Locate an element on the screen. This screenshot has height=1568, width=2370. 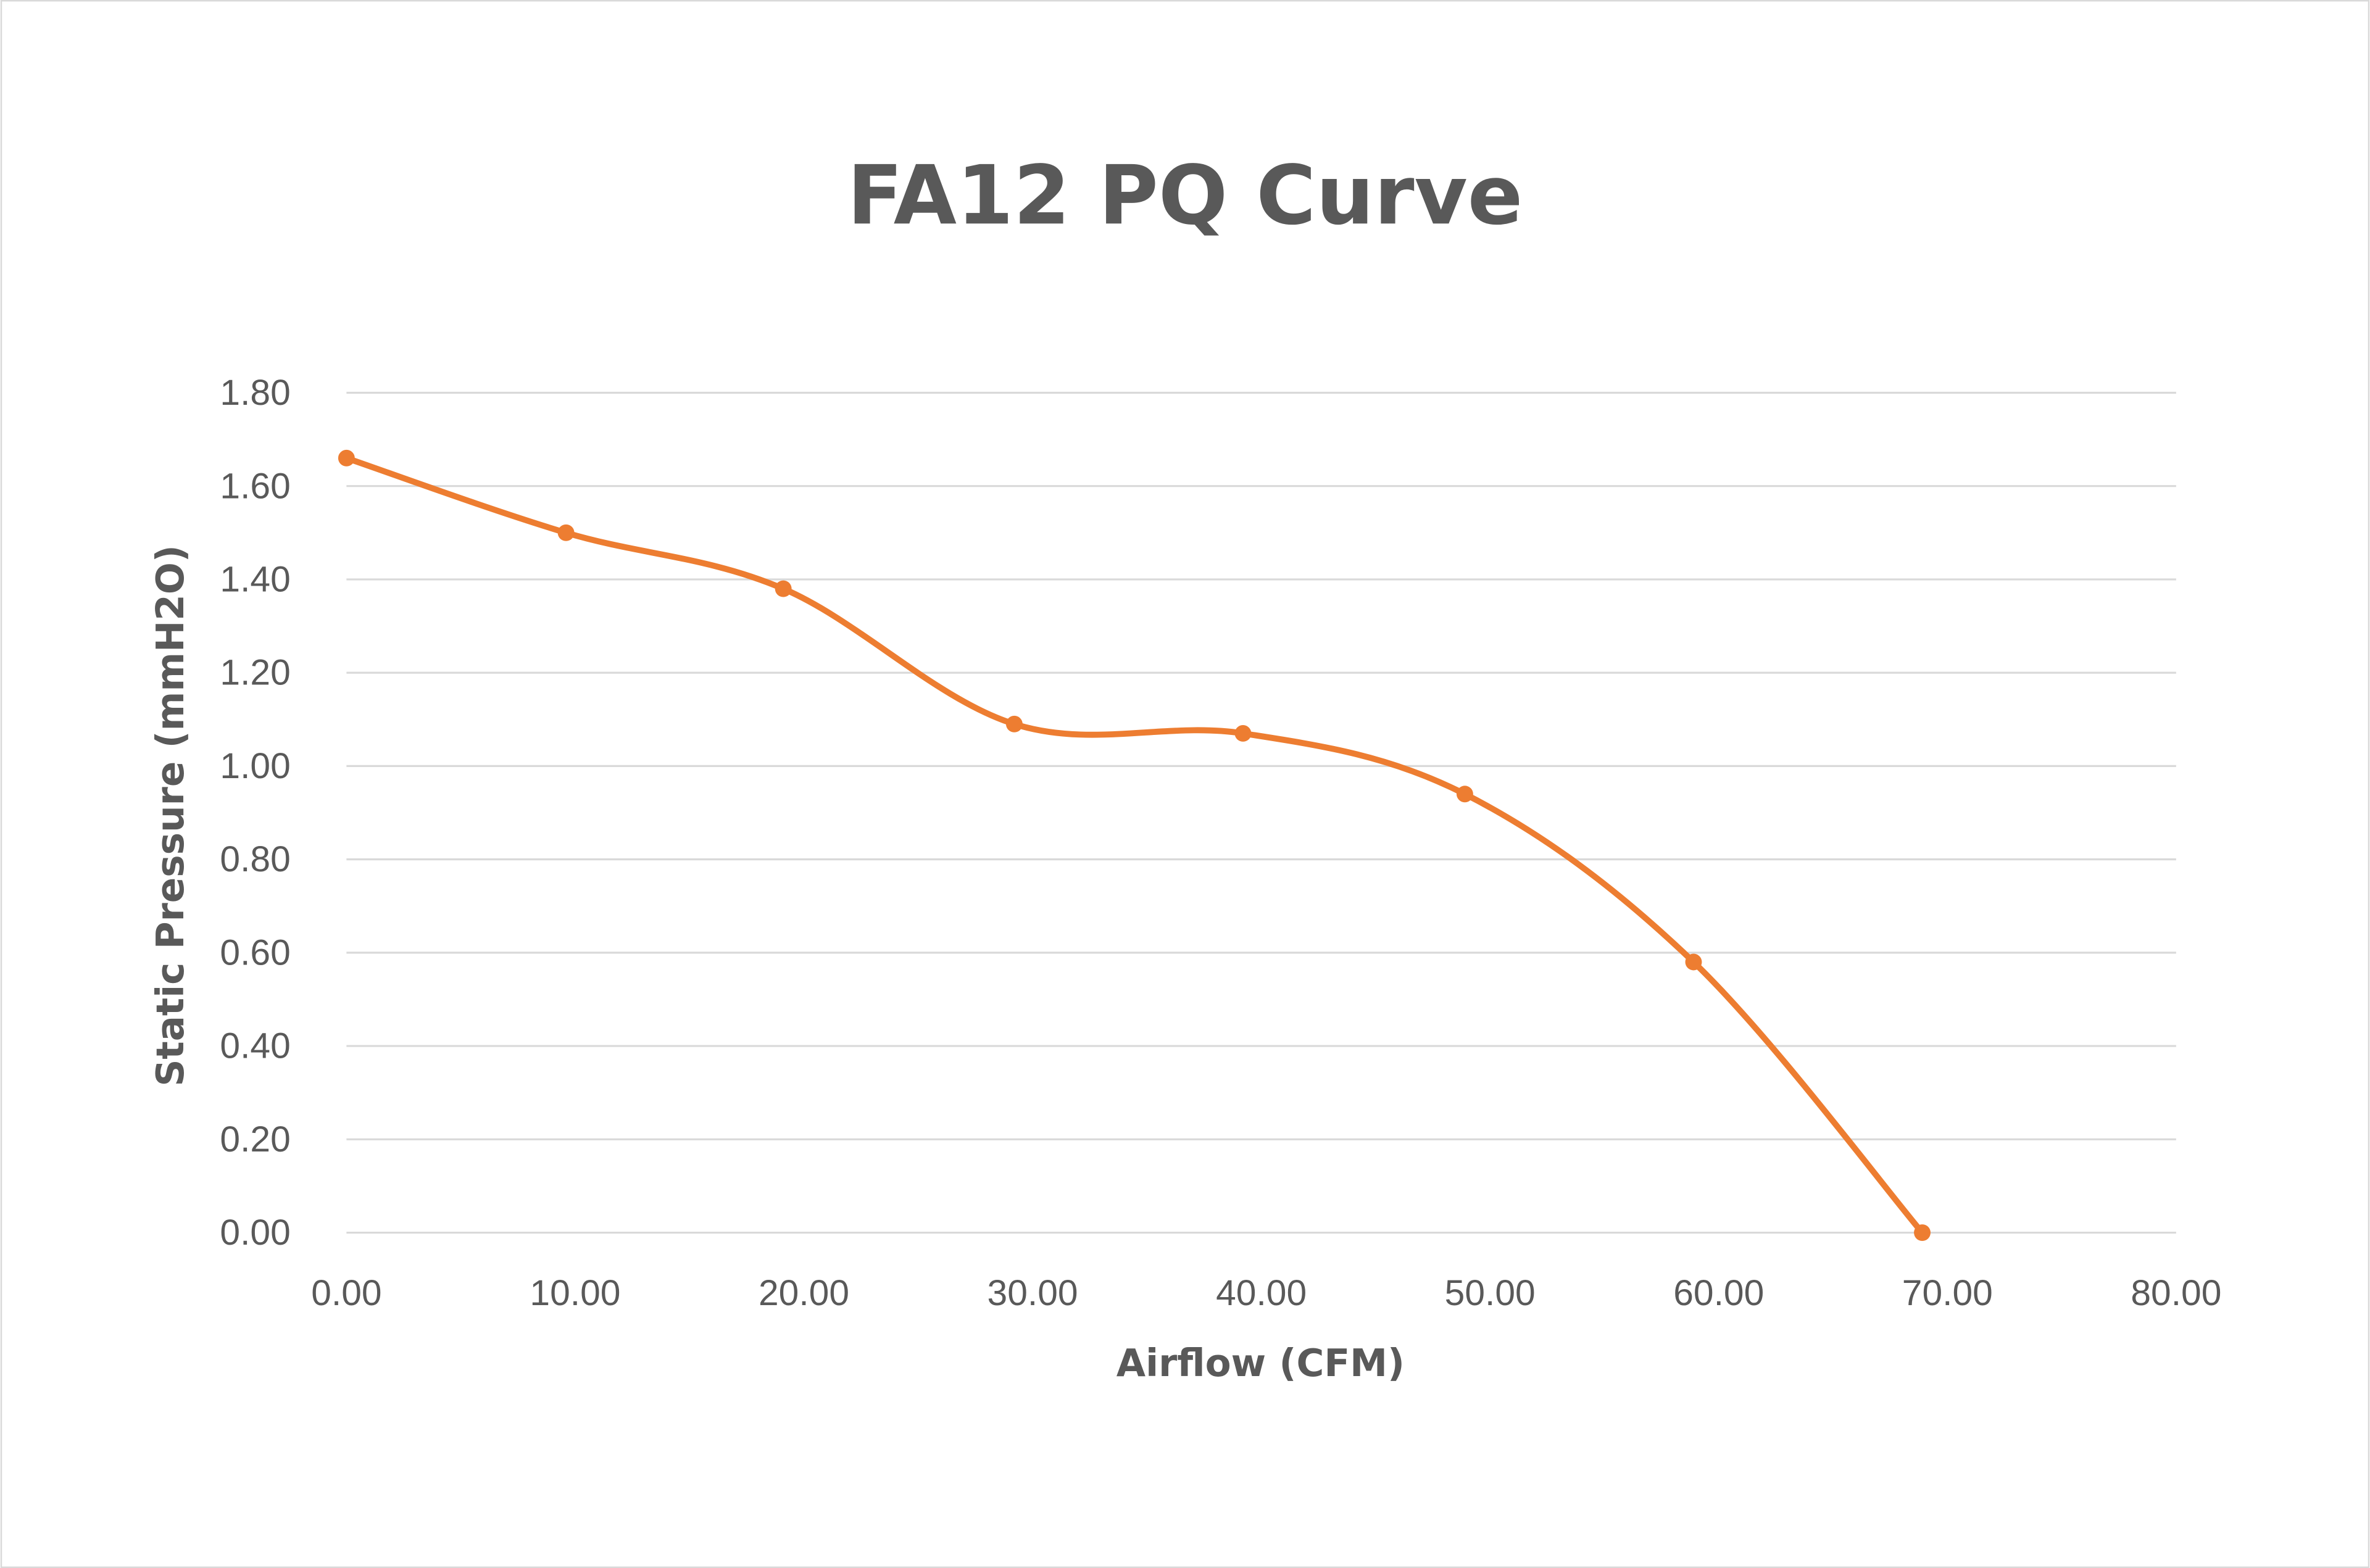
y-tick-label: 0.20 is located at coordinates (255, 1139).